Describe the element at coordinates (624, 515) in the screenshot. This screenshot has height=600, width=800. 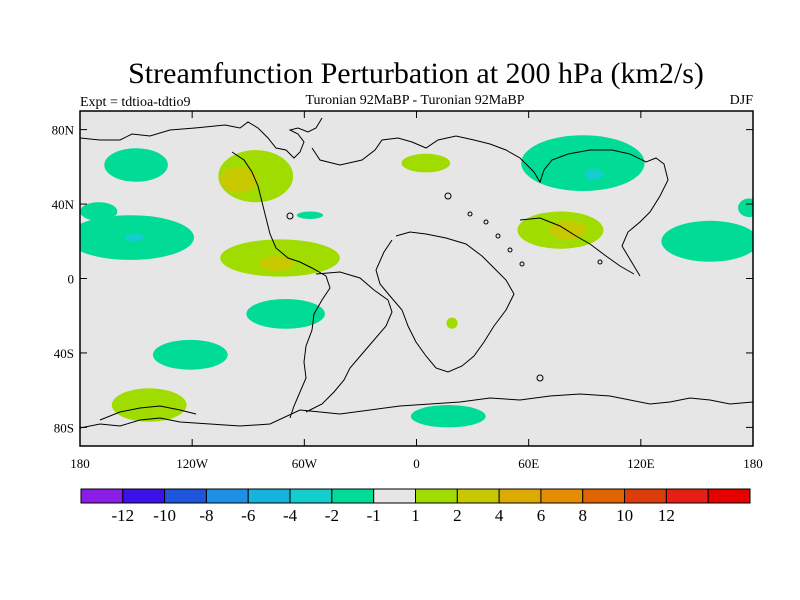
I see `colorbar-label: 10` at that location.